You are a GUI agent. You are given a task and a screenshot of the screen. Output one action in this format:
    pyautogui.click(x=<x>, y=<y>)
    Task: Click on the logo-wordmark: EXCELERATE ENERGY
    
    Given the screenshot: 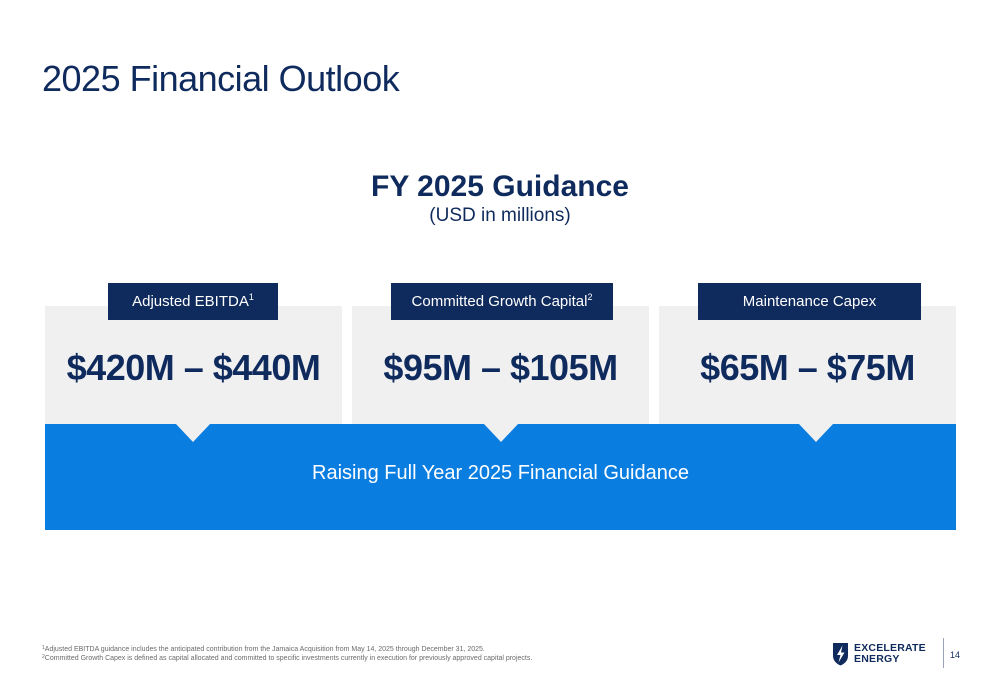 What is the action you would take?
    pyautogui.click(x=890, y=654)
    